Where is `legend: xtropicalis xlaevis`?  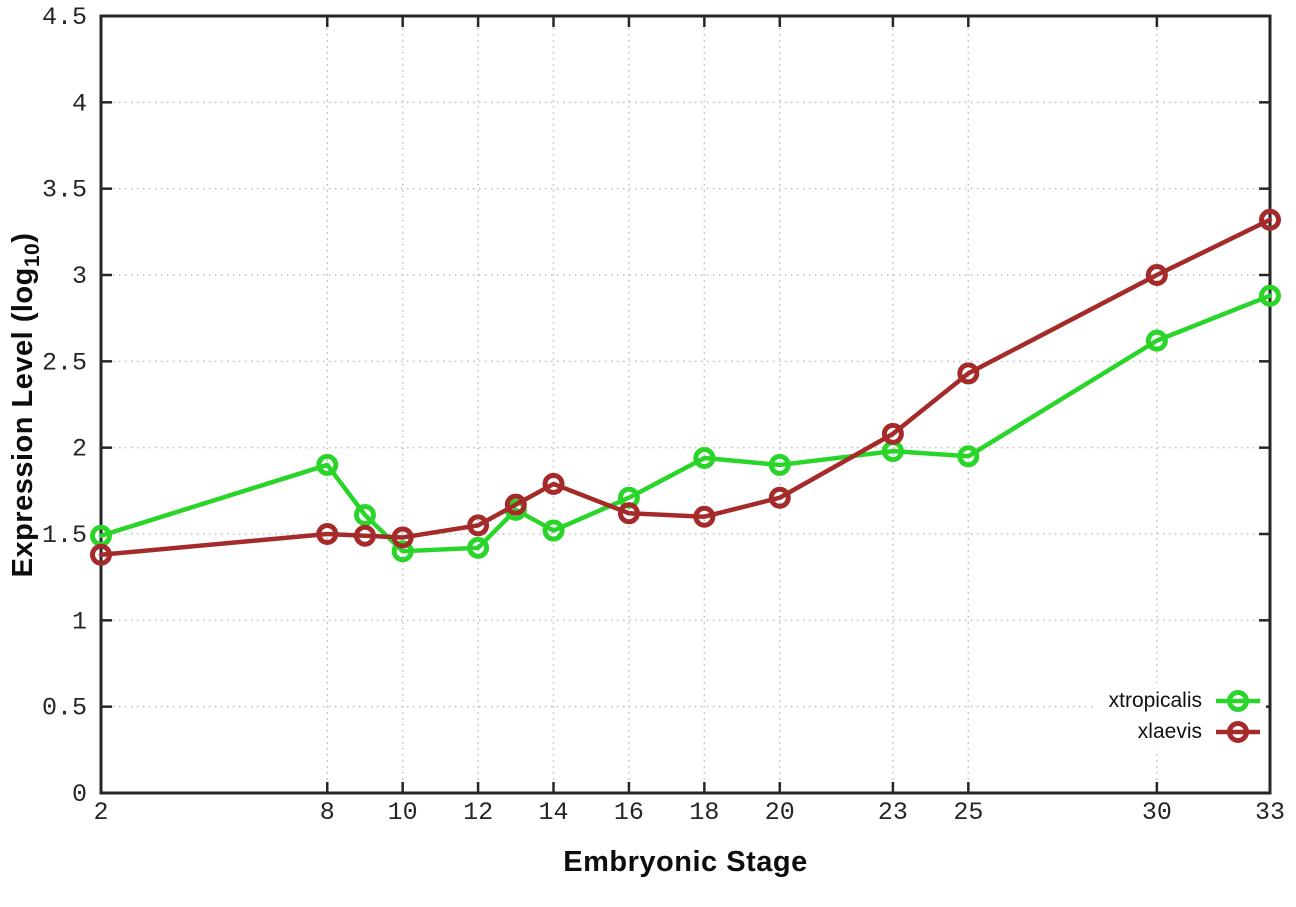
legend: xtropicalis xlaevis is located at coordinates (1180, 716).